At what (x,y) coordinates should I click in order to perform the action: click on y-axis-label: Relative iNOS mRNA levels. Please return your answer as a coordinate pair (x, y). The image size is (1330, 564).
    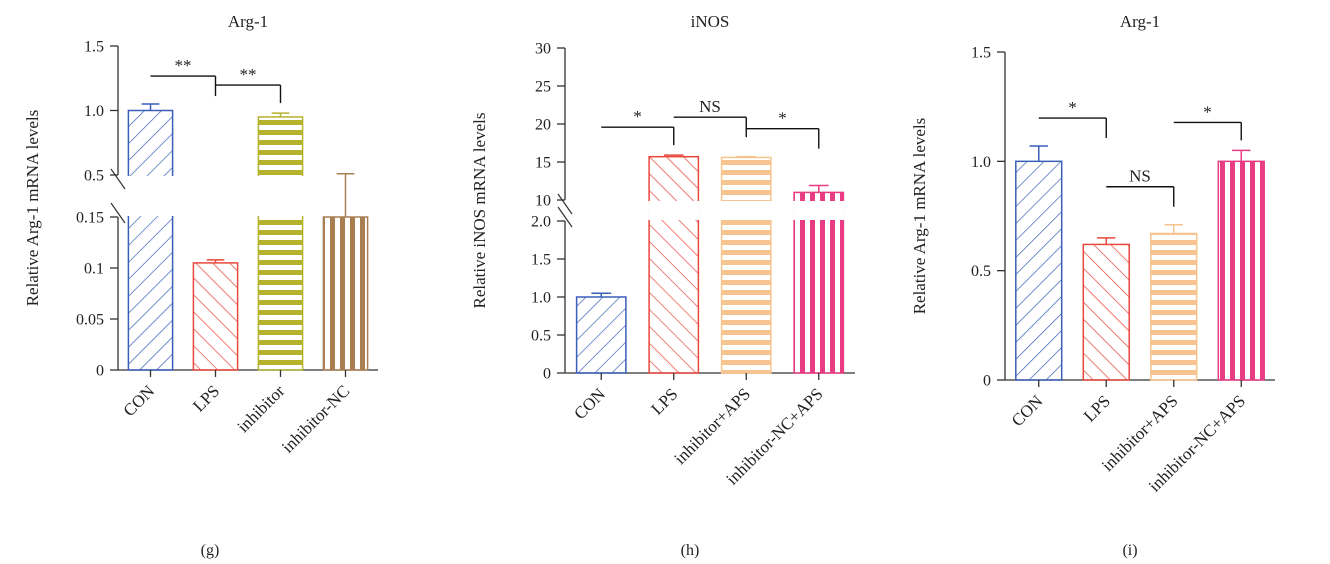
    Looking at the image, I should click on (479, 211).